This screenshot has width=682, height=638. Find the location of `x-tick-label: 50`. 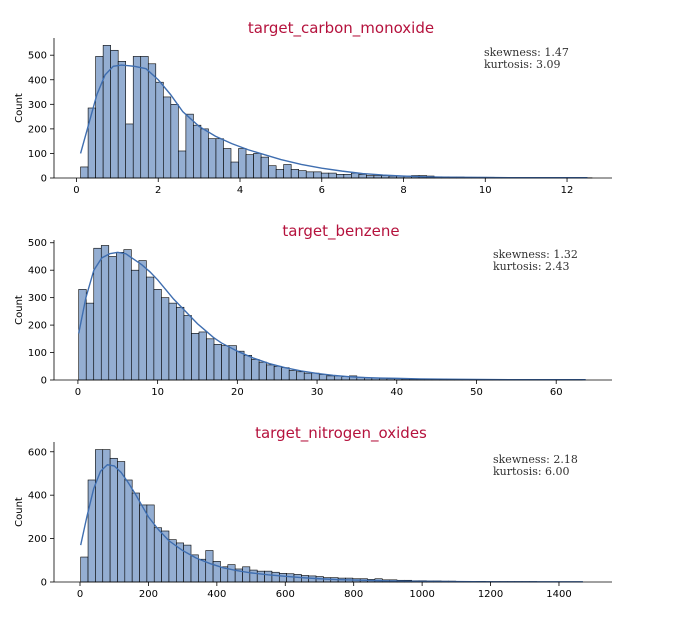

x-tick-label: 50 is located at coordinates (476, 392).